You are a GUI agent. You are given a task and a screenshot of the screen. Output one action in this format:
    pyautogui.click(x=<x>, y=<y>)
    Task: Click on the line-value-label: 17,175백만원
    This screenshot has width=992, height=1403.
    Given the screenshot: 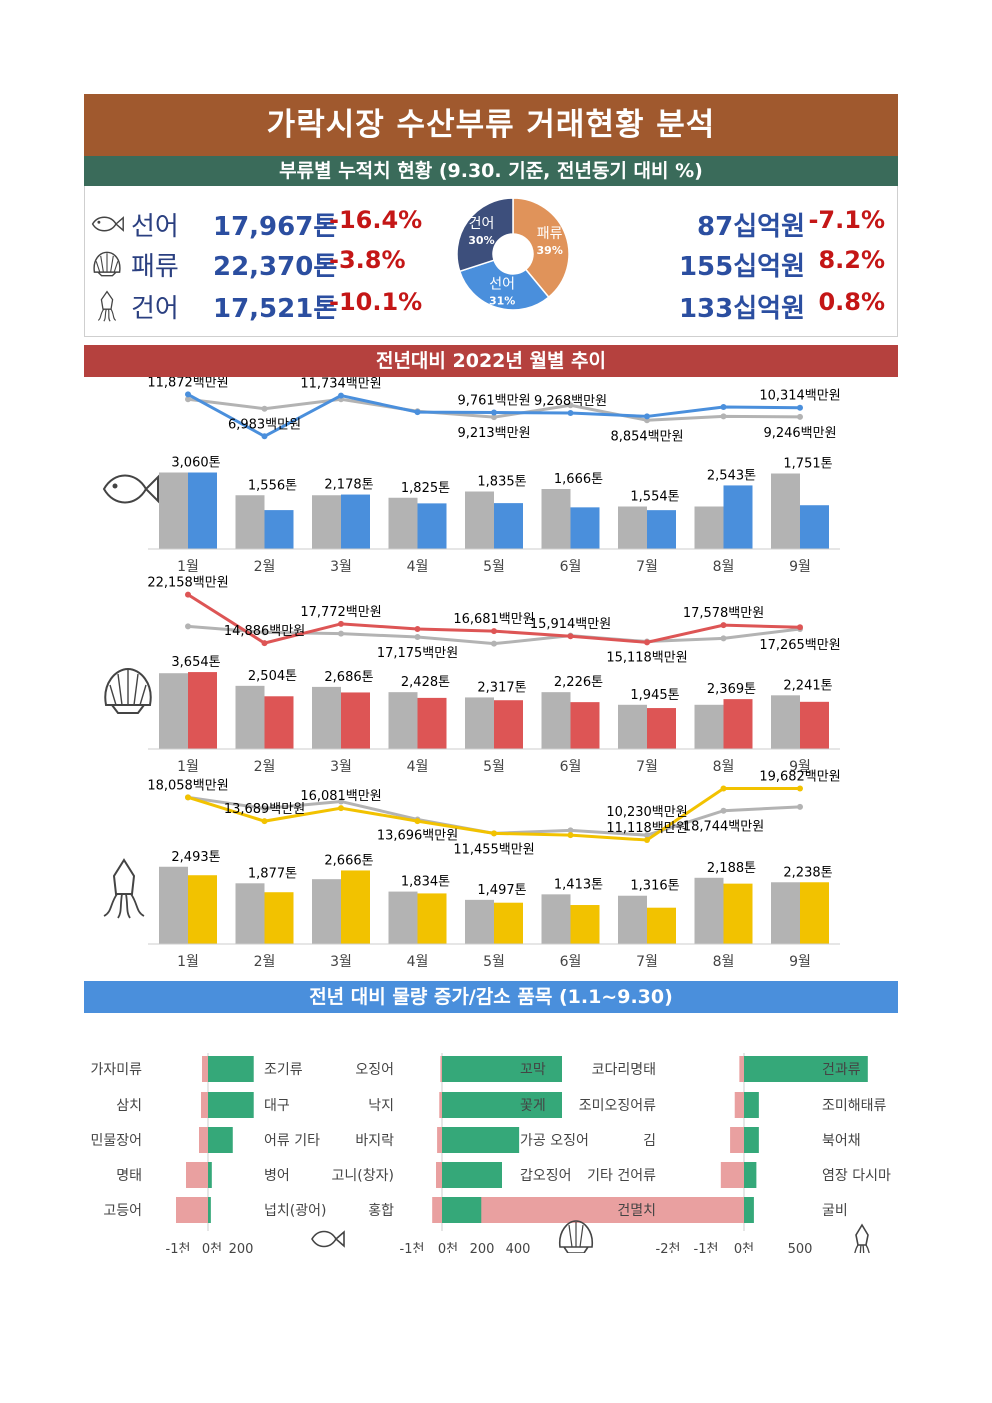 What is the action you would take?
    pyautogui.click(x=417, y=653)
    